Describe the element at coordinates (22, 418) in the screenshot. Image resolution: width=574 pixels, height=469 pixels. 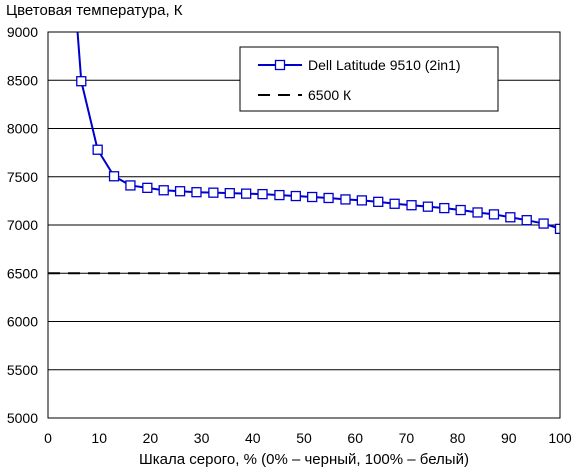
I see `y-tick-label: 5000` at that location.